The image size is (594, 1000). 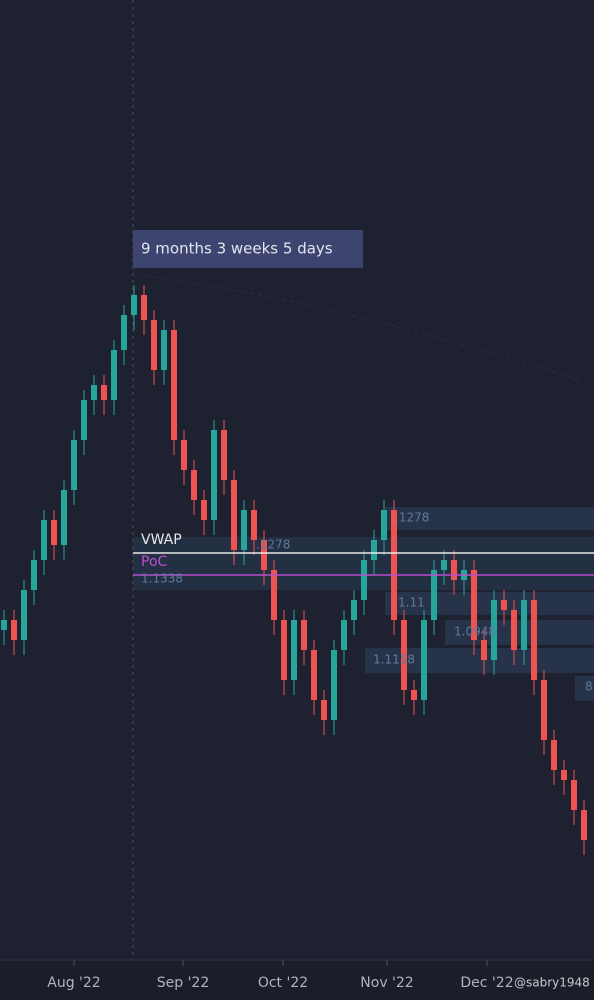 I want to click on measure-box, so click(x=248, y=249).